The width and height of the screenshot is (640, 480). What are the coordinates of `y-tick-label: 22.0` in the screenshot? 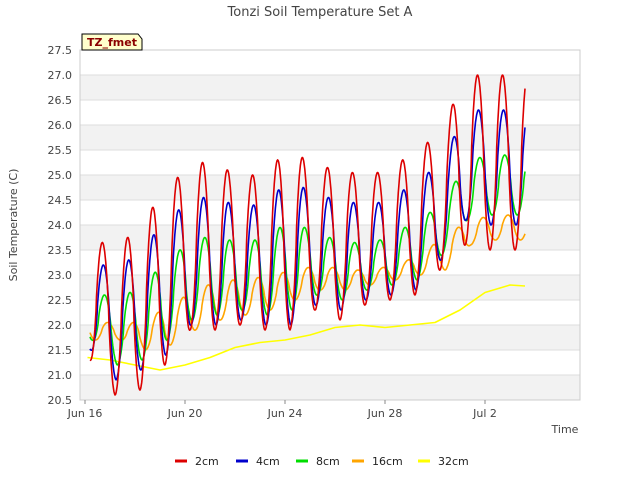 It's located at (60, 325).